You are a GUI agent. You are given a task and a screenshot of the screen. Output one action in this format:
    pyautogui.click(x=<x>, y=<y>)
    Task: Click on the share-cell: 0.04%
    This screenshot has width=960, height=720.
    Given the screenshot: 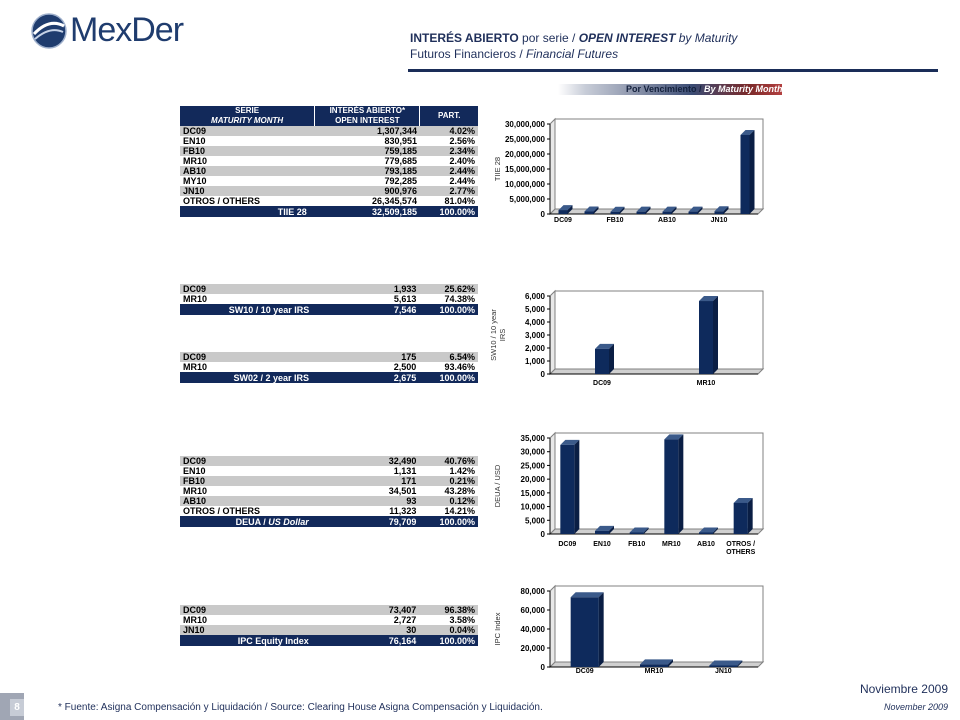 What is the action you would take?
    pyautogui.click(x=448, y=630)
    